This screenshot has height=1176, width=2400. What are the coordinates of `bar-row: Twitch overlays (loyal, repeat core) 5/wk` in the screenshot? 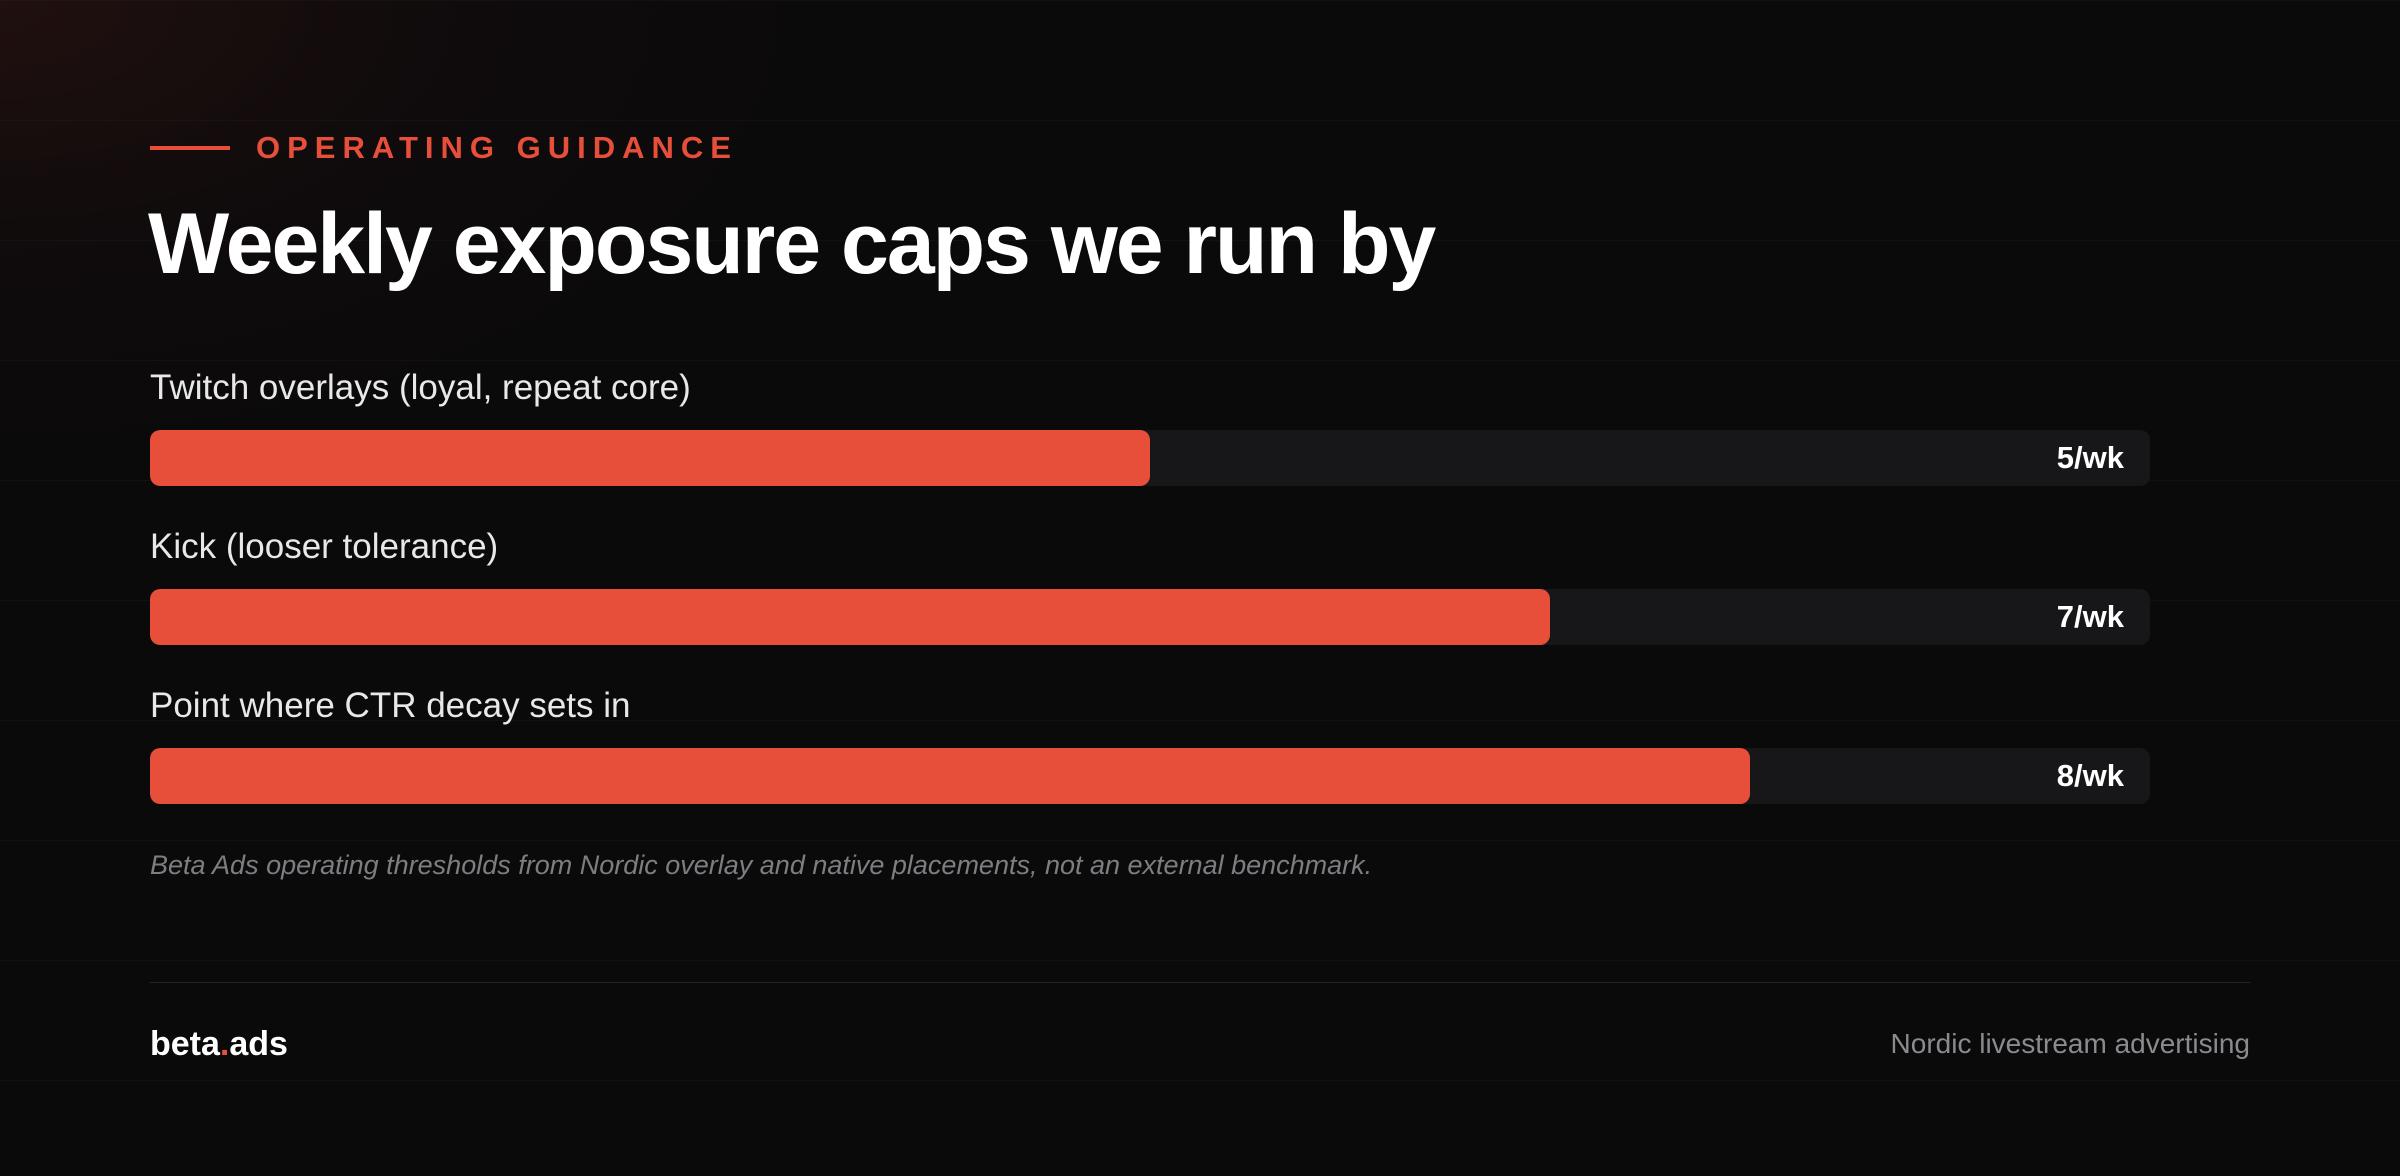 It's located at (1150, 434).